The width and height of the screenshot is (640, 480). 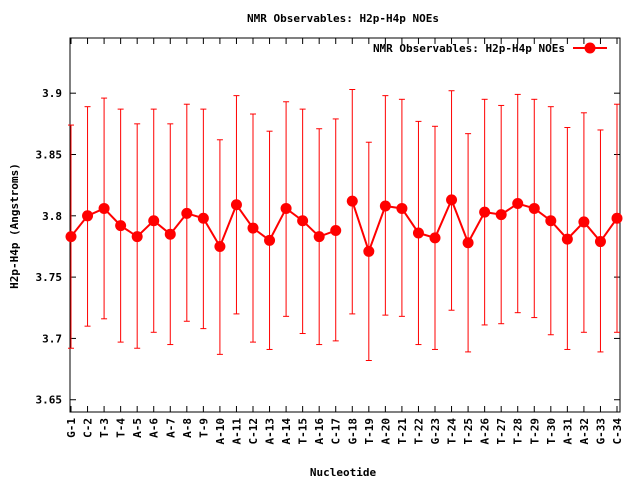 I want to click on x-tick-label: A-5, so click(x=137, y=428).